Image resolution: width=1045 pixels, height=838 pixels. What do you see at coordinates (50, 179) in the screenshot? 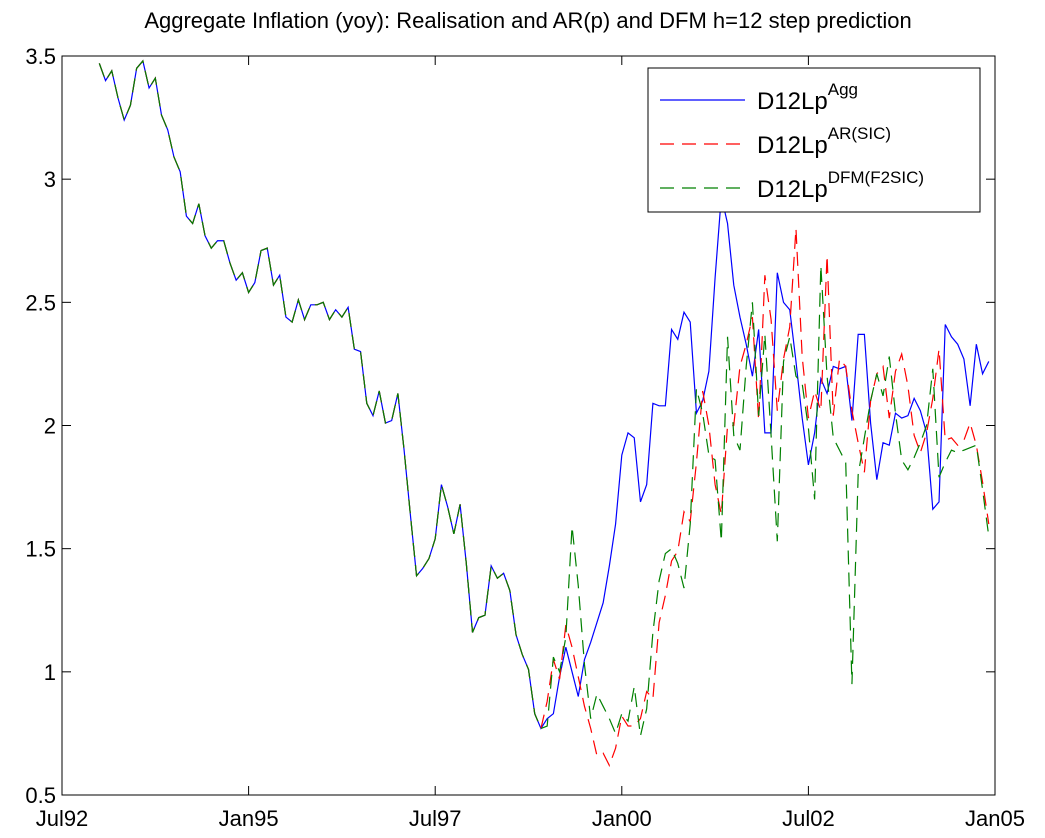
I see `y-tick-label: 3` at bounding box center [50, 179].